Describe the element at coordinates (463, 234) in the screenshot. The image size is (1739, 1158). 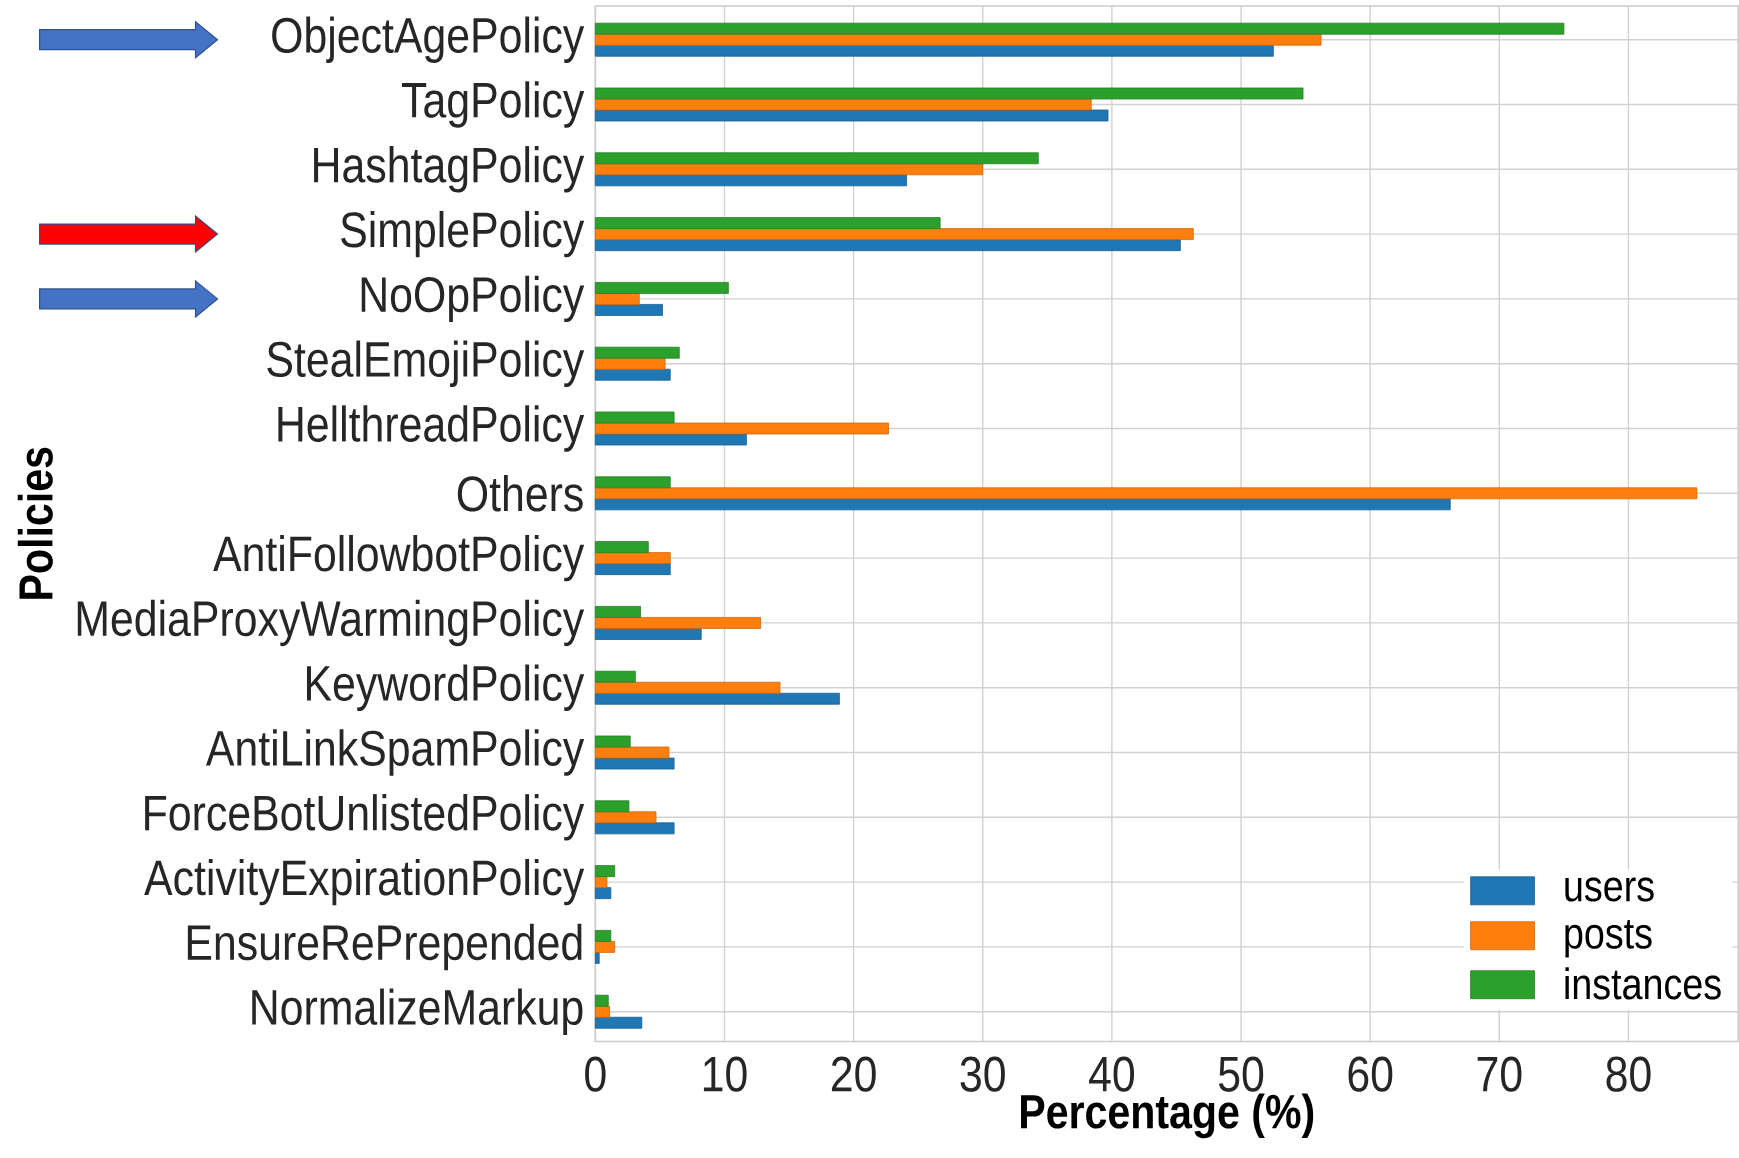
I see `y-tick-label: SimplePolicy` at that location.